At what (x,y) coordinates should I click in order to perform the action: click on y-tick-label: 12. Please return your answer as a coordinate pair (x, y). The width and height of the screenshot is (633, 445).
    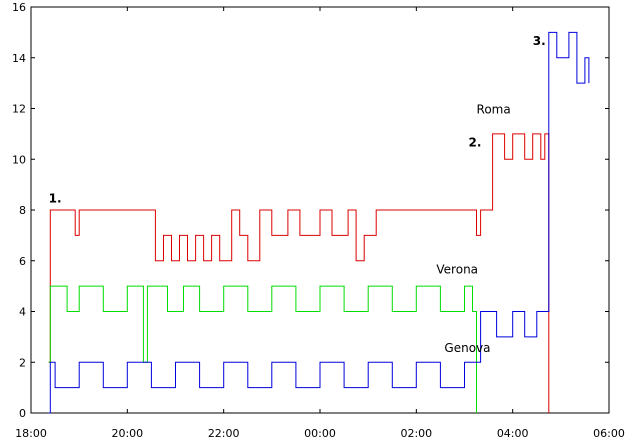
    Looking at the image, I should click on (19, 109).